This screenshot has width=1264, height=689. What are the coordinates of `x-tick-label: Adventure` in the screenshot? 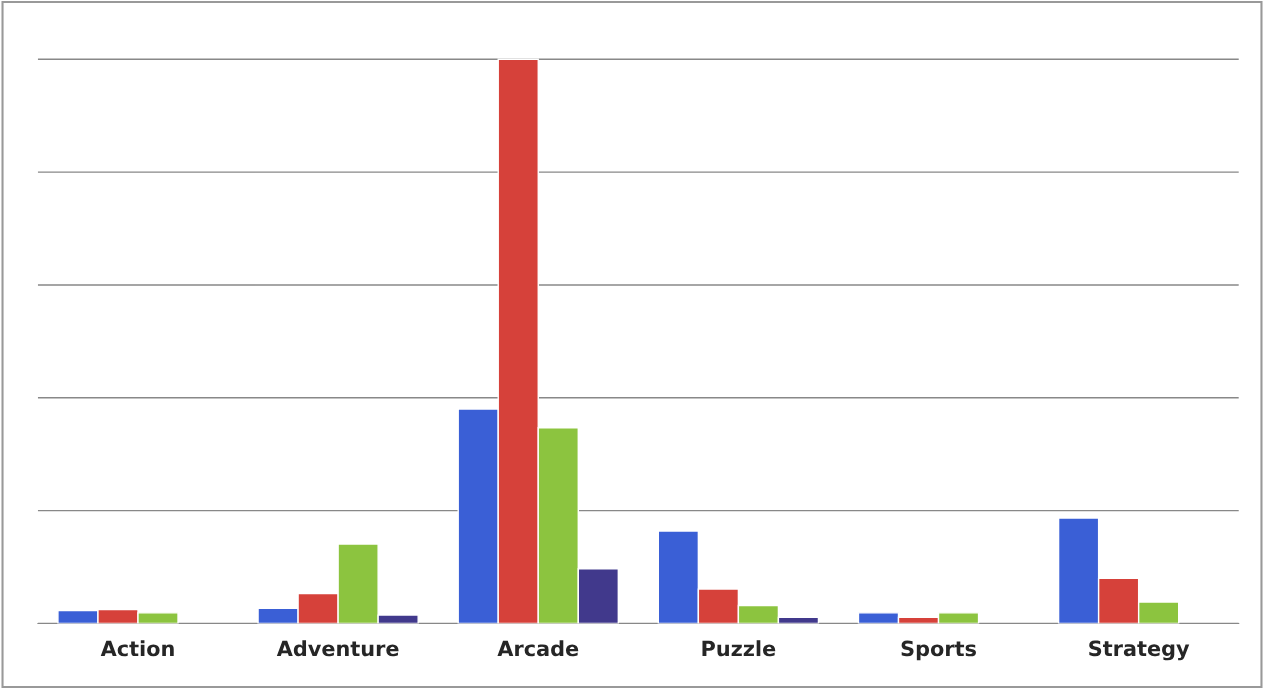 It's located at (337, 648).